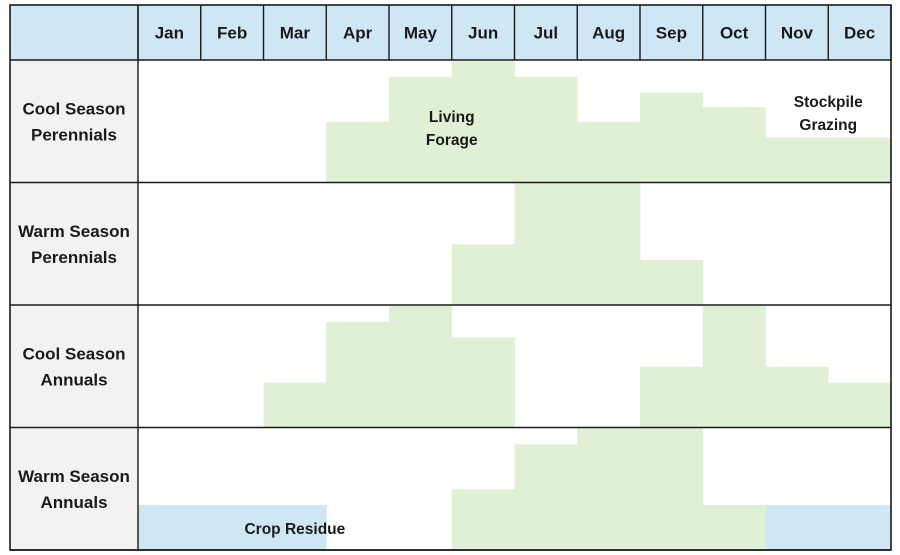 The image size is (900, 555). I want to click on header-background, so click(450, 32).